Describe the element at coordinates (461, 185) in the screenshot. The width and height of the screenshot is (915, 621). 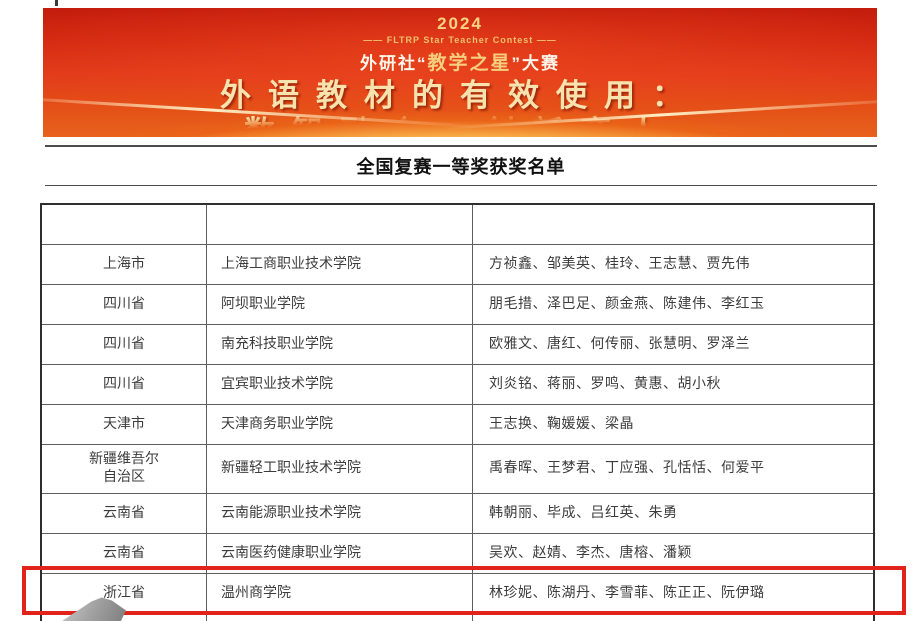
I see `divider-line-bottom` at that location.